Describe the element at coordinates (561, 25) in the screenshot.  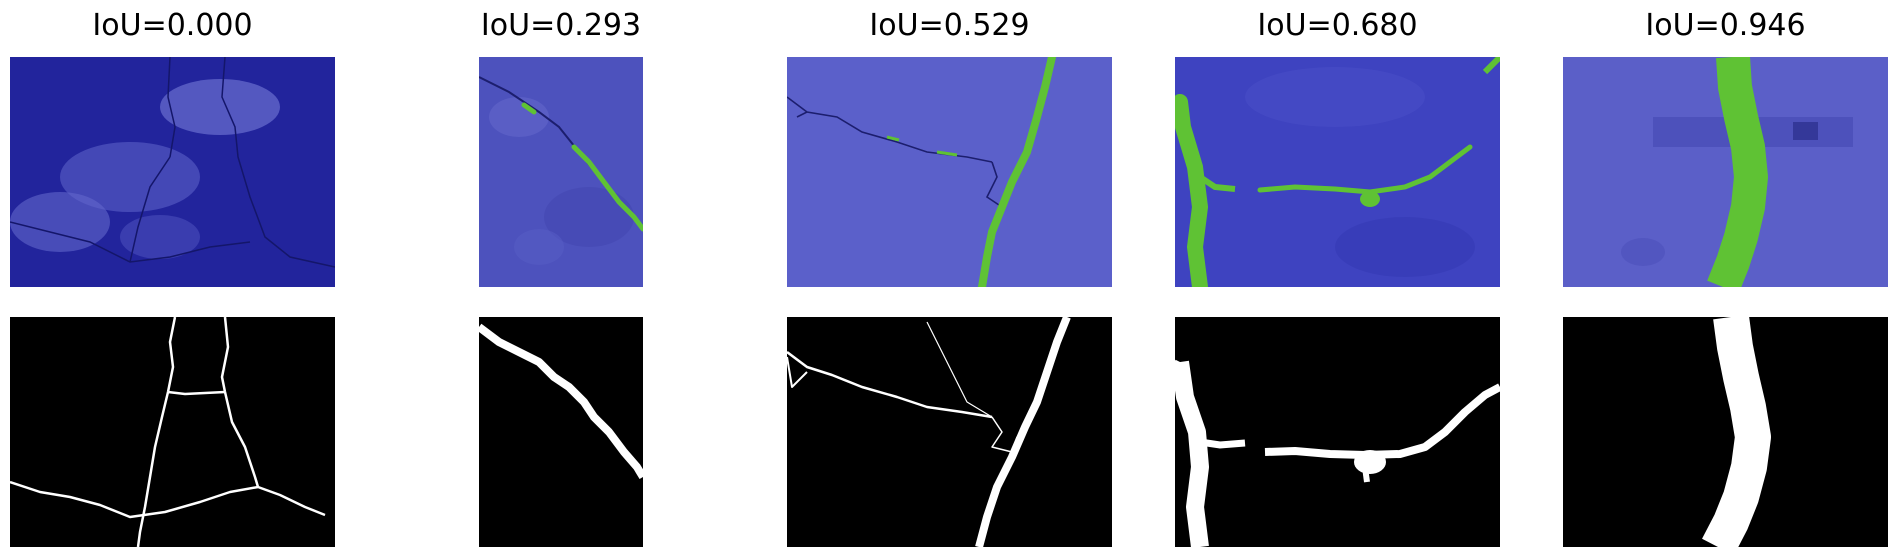
I see `column-title-2: IoU=0.293` at that location.